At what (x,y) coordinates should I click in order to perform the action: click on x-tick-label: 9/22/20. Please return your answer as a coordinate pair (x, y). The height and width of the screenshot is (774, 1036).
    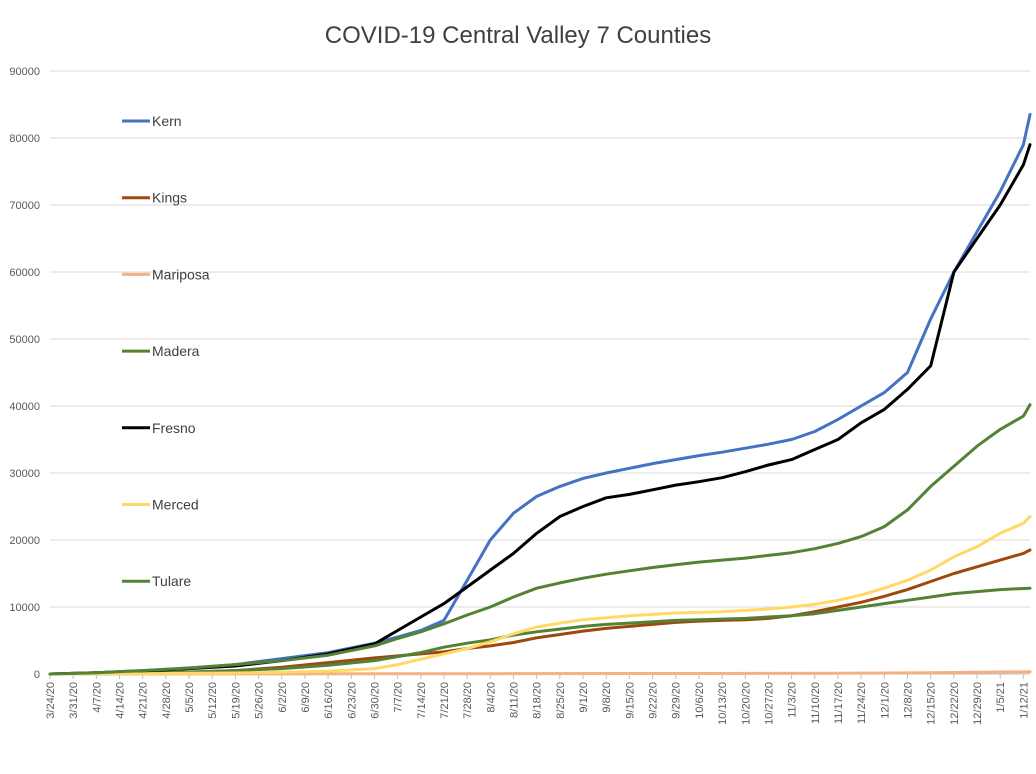
    Looking at the image, I should click on (654, 700).